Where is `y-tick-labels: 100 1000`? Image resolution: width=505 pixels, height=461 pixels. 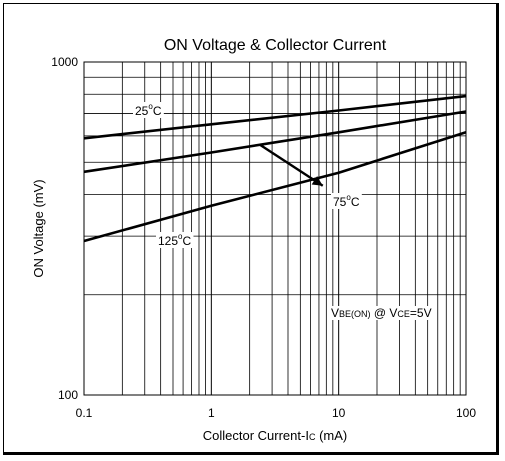 y-tick-labels: 100 1000 is located at coordinates (64, 228).